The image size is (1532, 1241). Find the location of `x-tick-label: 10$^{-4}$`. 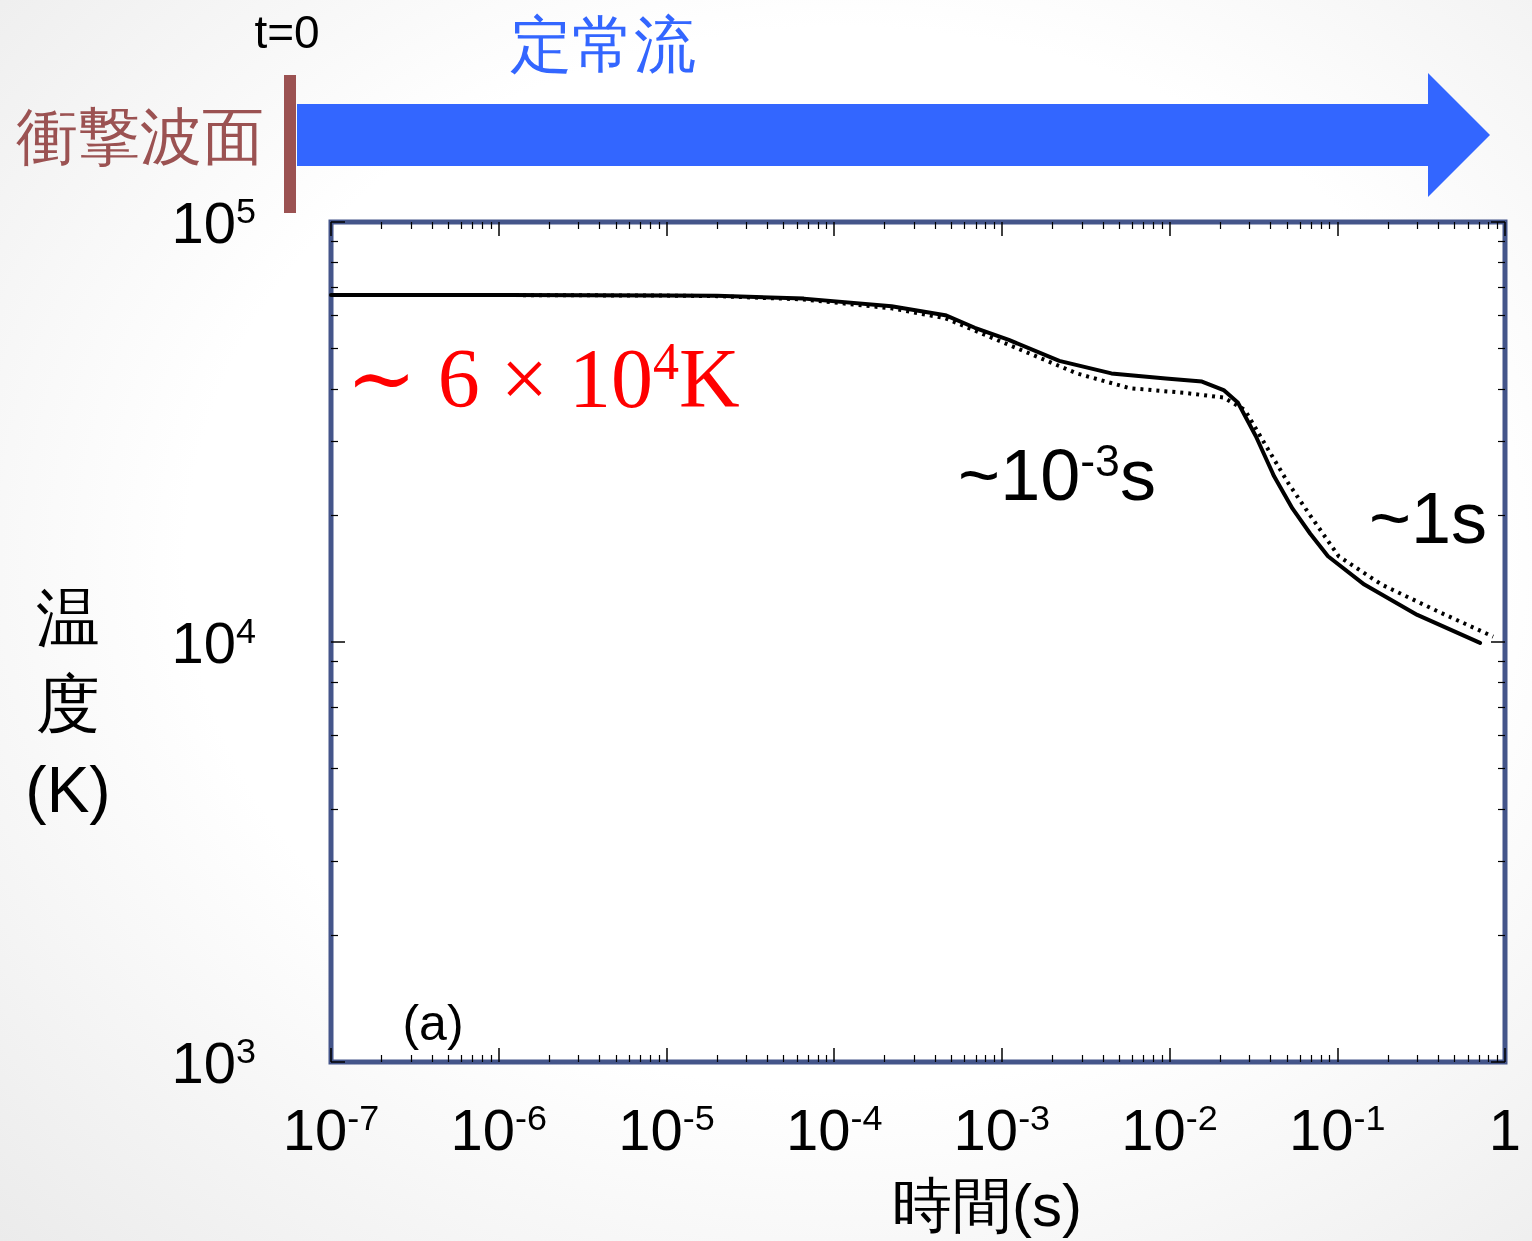

x-tick-label: 10$^{-4}$ is located at coordinates (834, 1129).